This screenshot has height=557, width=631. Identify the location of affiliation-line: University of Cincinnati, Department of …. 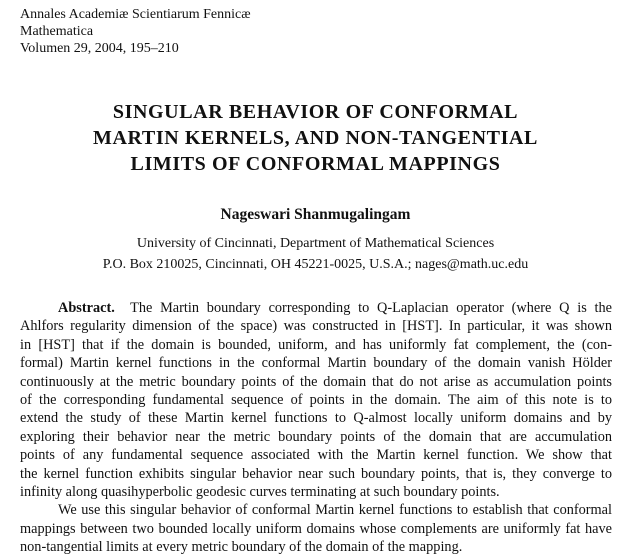
(315, 243).